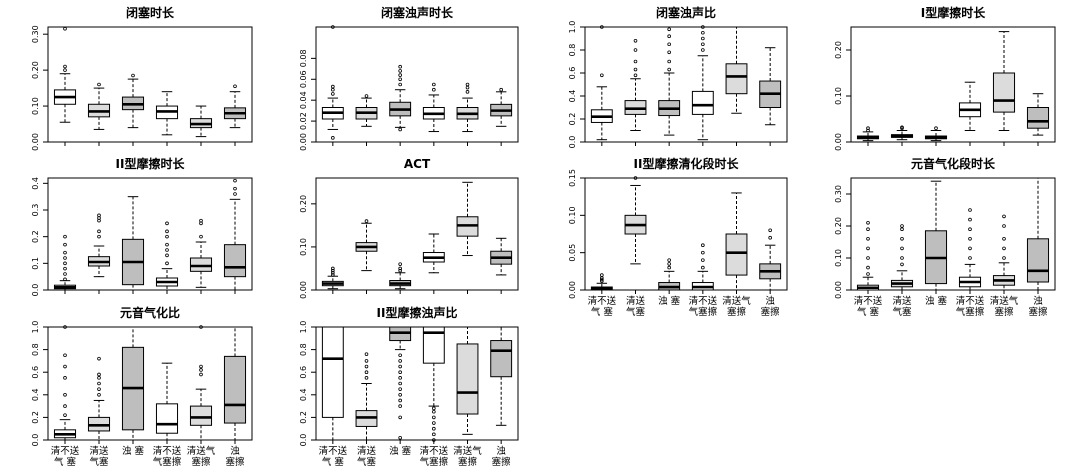  Describe the element at coordinates (35, 34) in the screenshot. I see `y-tick-label: 0.30` at that location.